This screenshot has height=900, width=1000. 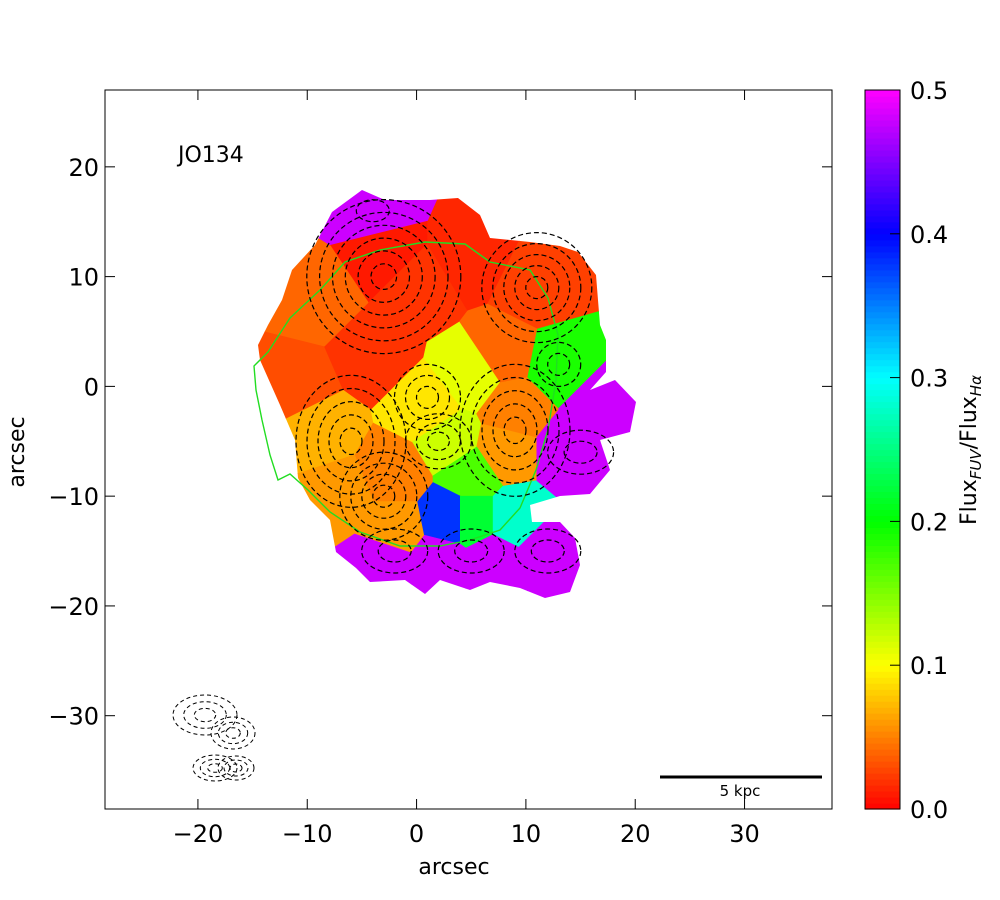 I want to click on colorbar, so click(x=882, y=450).